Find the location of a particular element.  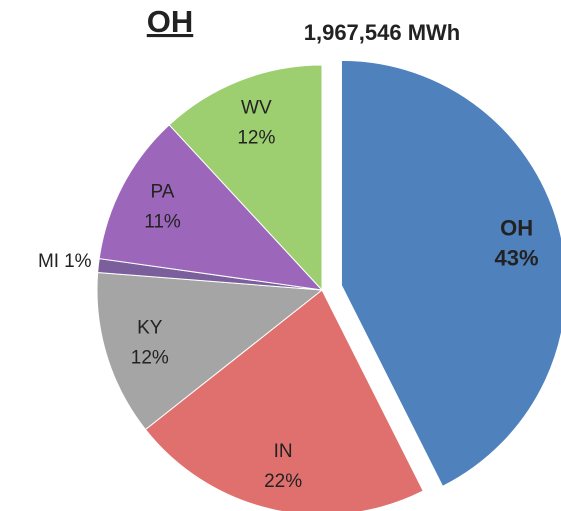

chart-title: OH is located at coordinates (170, 21).